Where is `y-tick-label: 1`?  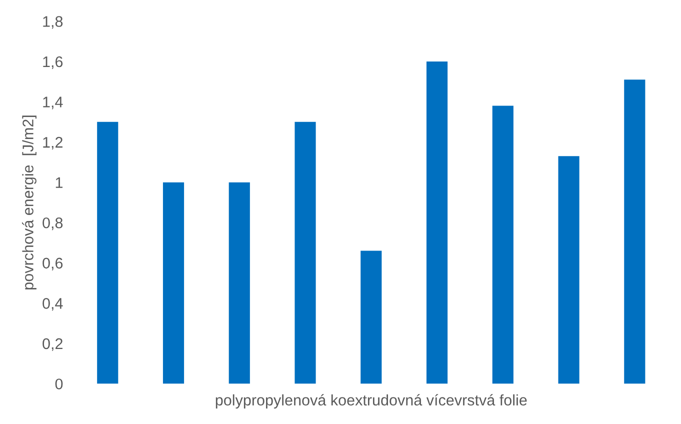 y-tick-label: 1 is located at coordinates (59, 182).